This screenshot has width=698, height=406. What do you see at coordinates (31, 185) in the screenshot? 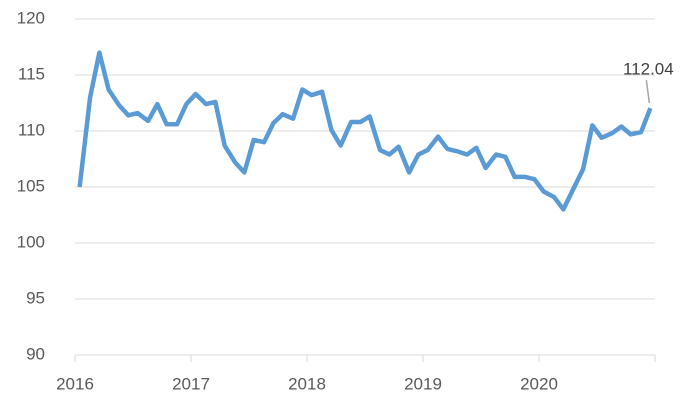
I see `y-tick-label: 105` at bounding box center [31, 185].